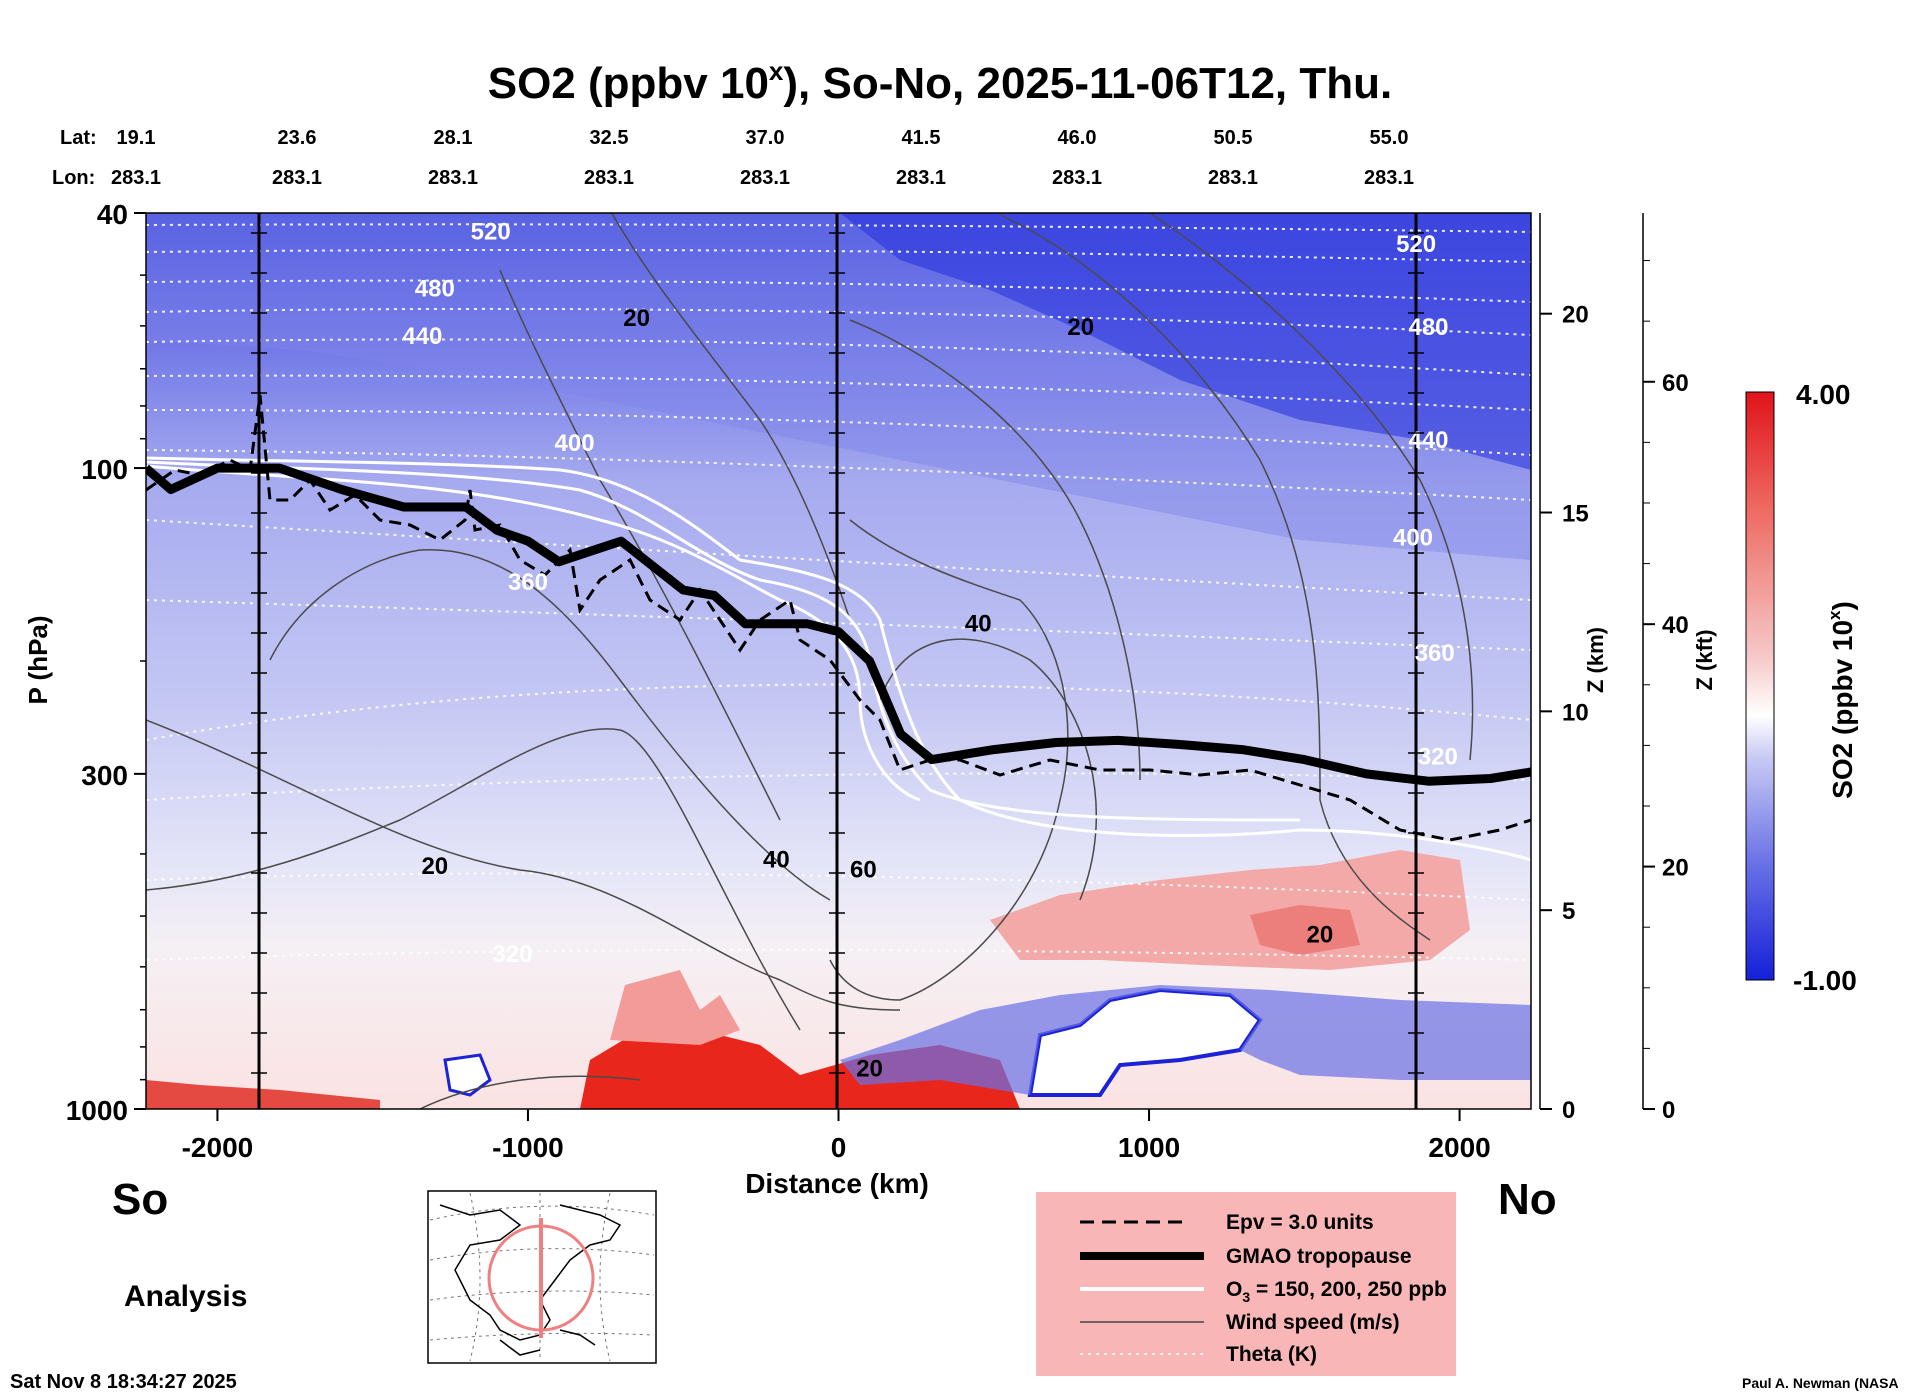  Describe the element at coordinates (1077, 138) in the screenshot. I see `lat-value-6: 46.0` at that location.